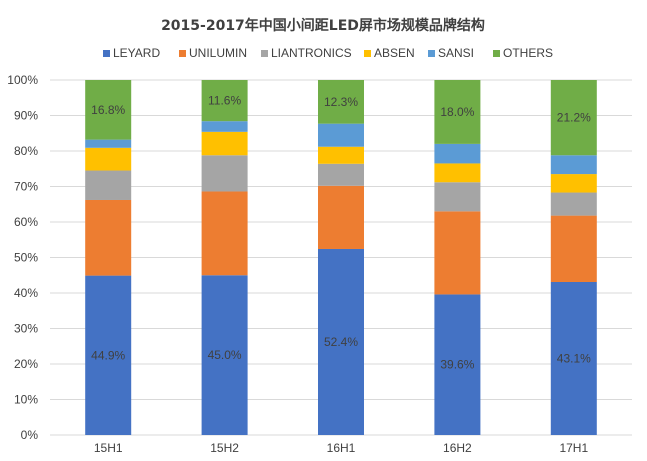  Describe the element at coordinates (30, 435) in the screenshot. I see `y-tick-label: 0%` at that location.